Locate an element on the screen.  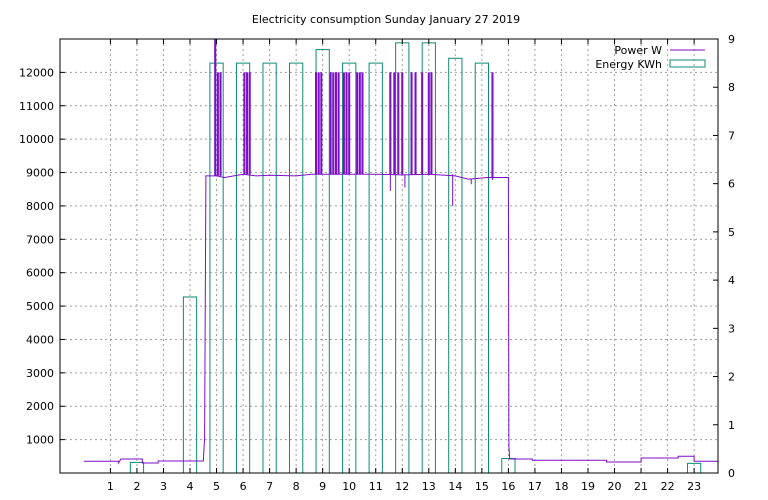
x-tick-label: 19 is located at coordinates (588, 486).